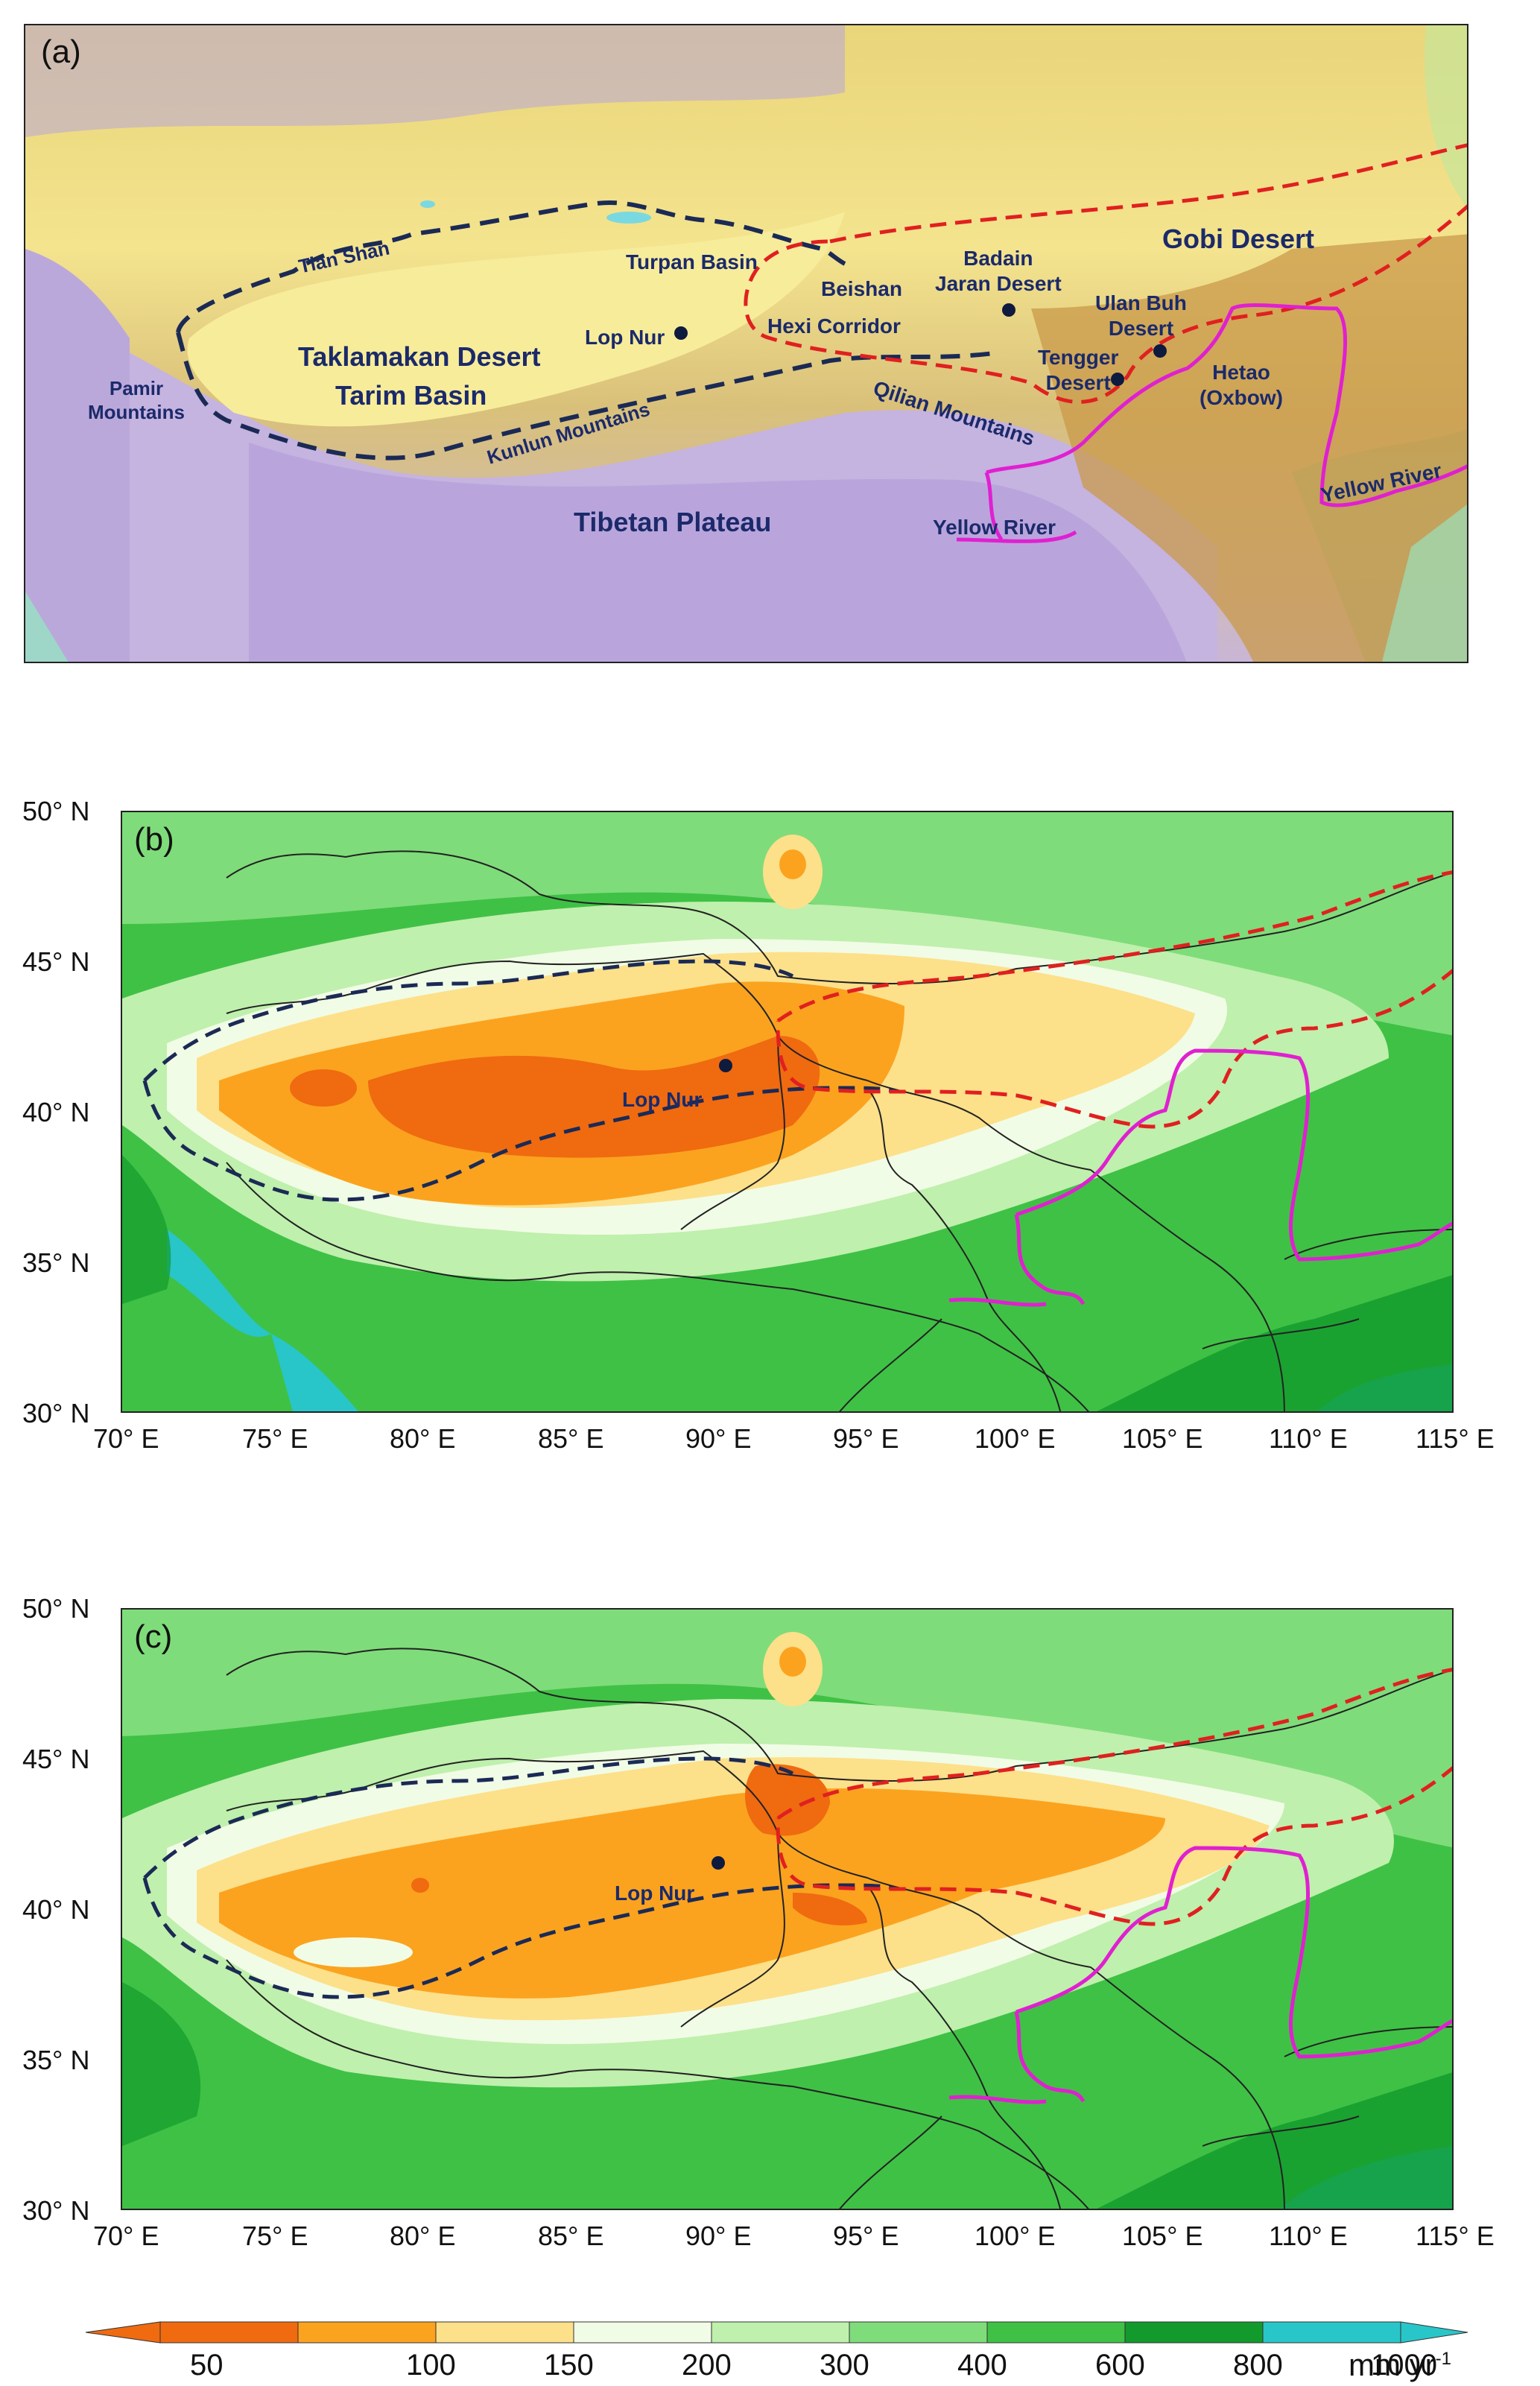  Describe the element at coordinates (866, 2236) in the screenshot. I see `x-tick-95-c: 95° E` at that location.